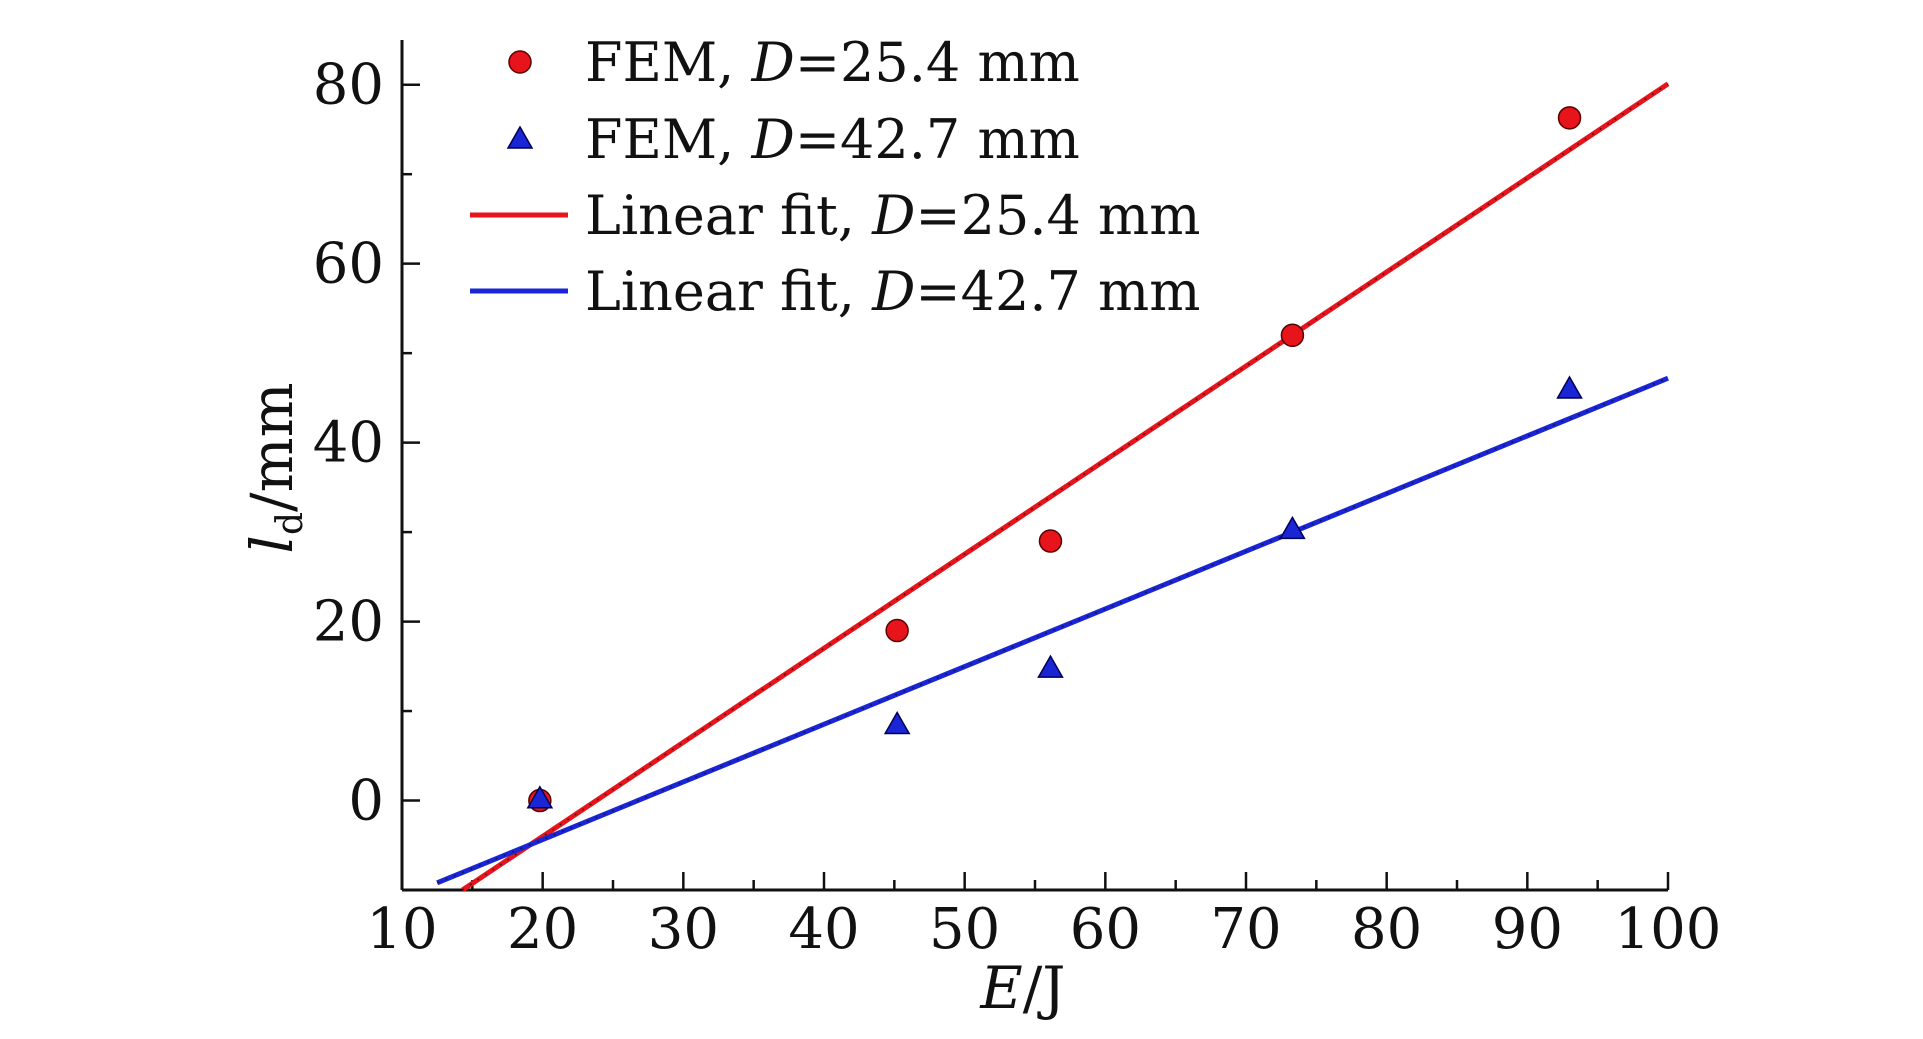 The width and height of the screenshot is (1923, 1039). Describe the element at coordinates (272, 447) in the screenshot. I see `y-axis-label-unit: /mm` at that location.